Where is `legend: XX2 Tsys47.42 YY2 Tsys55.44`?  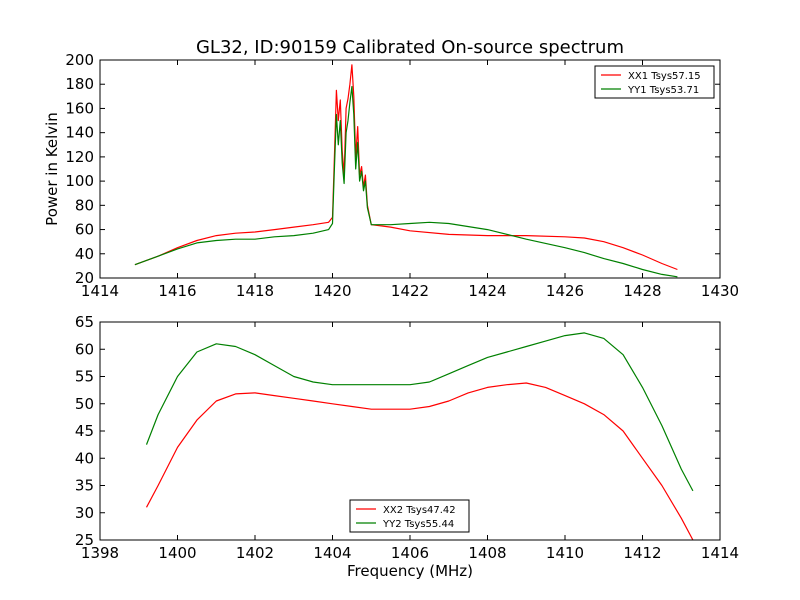
legend: XX2 Tsys47.42 YY2 Tsys55.44 is located at coordinates (409, 516).